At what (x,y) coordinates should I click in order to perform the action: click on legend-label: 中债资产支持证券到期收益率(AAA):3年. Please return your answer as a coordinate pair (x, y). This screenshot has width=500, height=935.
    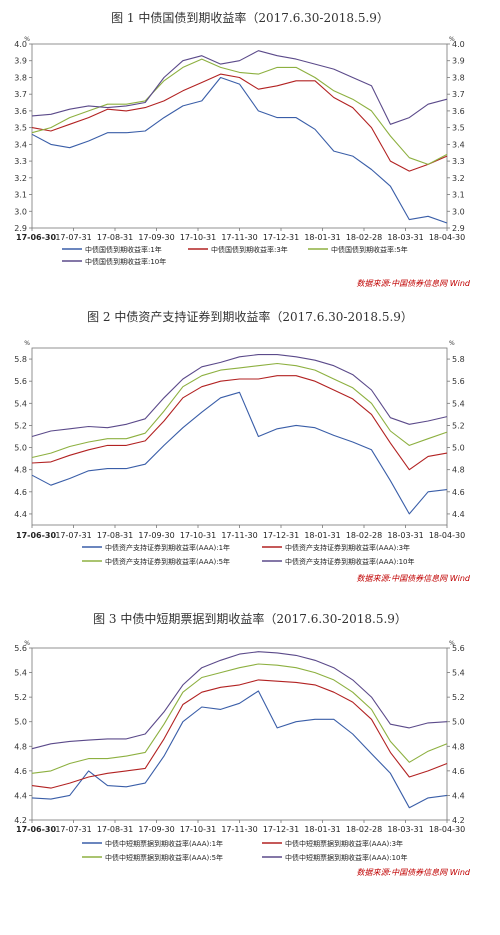
    Looking at the image, I should click on (347, 547).